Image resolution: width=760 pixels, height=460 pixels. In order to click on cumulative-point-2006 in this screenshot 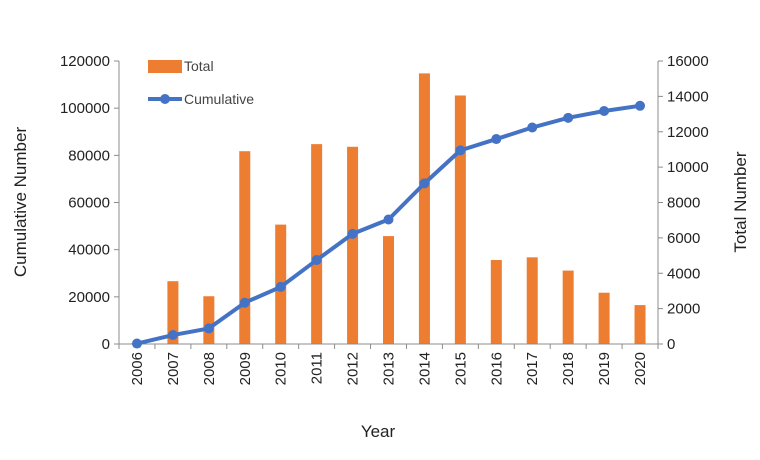, I will do `click(136, 343)`.